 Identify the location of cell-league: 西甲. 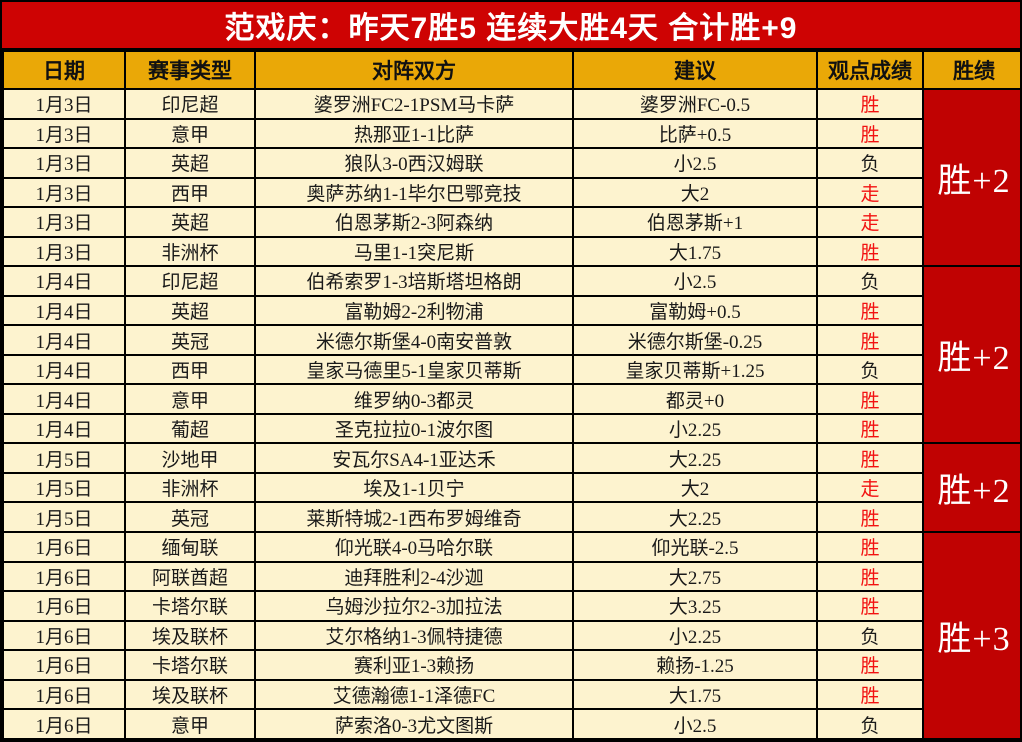
(190, 192).